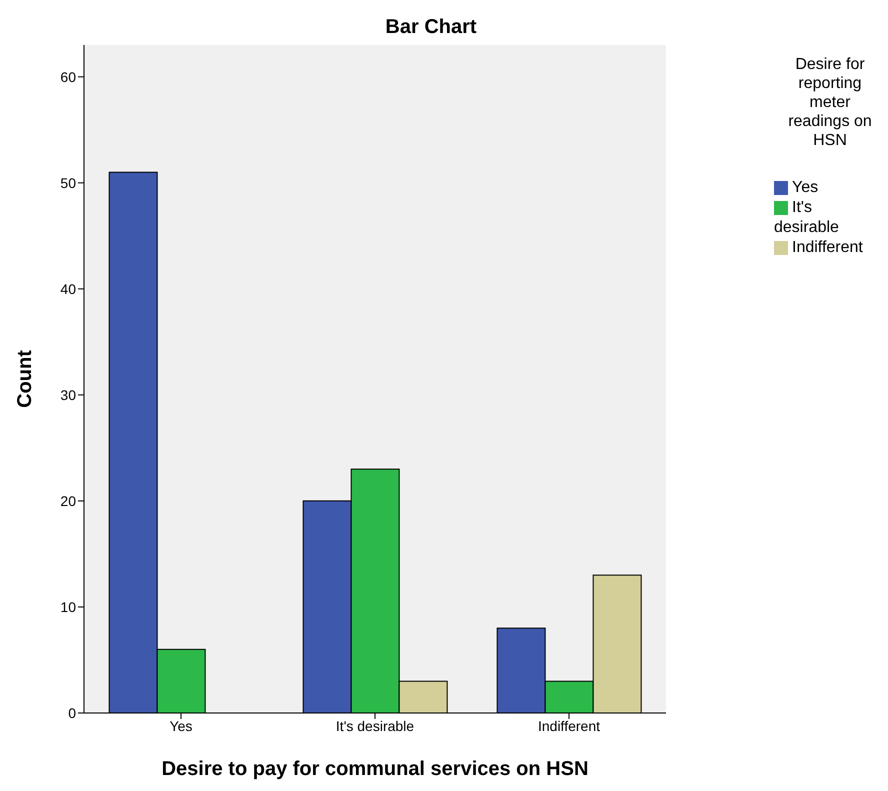  Describe the element at coordinates (68, 182) in the screenshot. I see `y-tick-label: 50` at that location.